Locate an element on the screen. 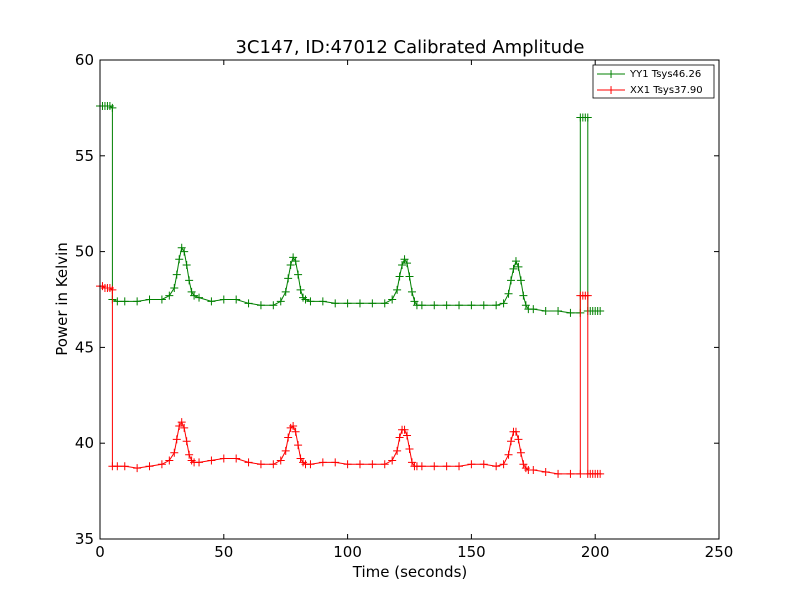  chart-title: 3C147, ID:47012 Calibrated Amplitude is located at coordinates (409, 47).